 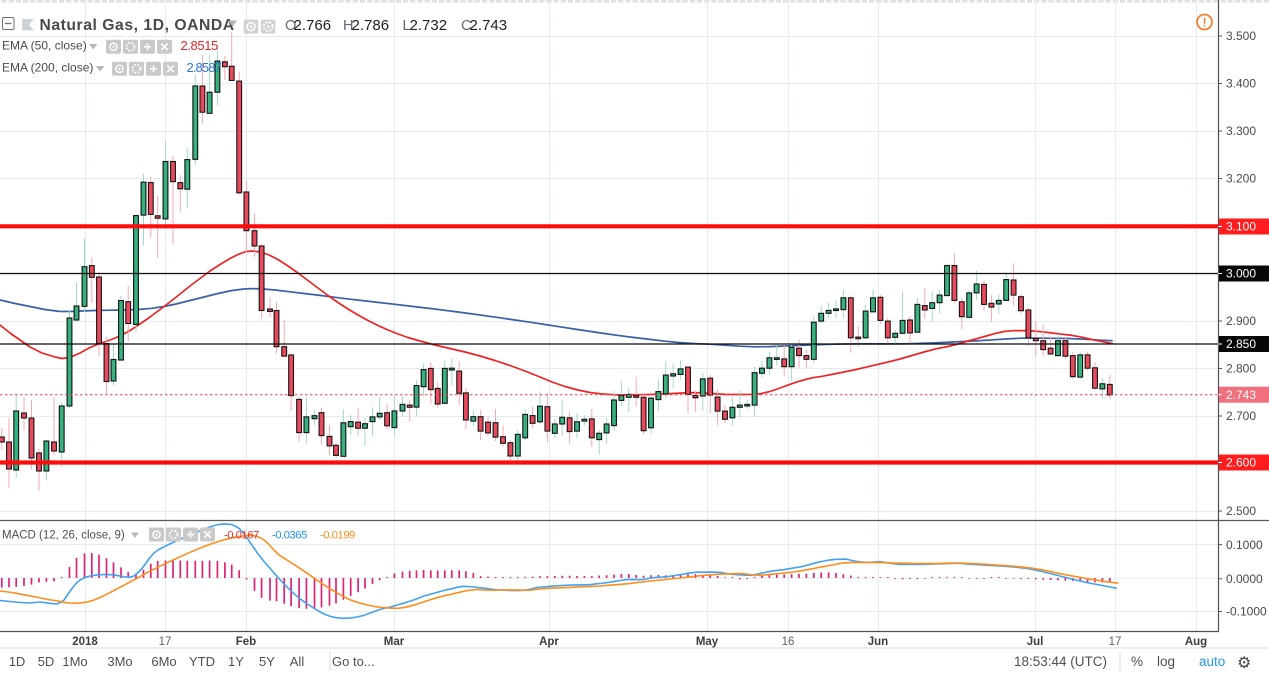 I want to click on svg-text: EMA (200, close), so click(x=47, y=68).